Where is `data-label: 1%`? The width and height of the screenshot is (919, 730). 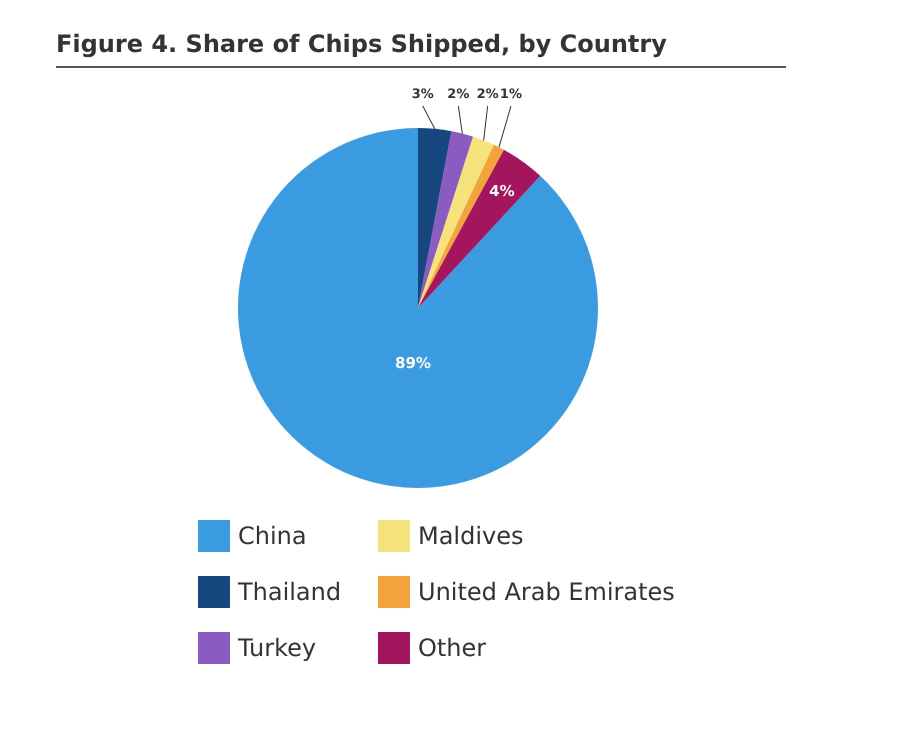 data-label: 1% is located at coordinates (511, 94).